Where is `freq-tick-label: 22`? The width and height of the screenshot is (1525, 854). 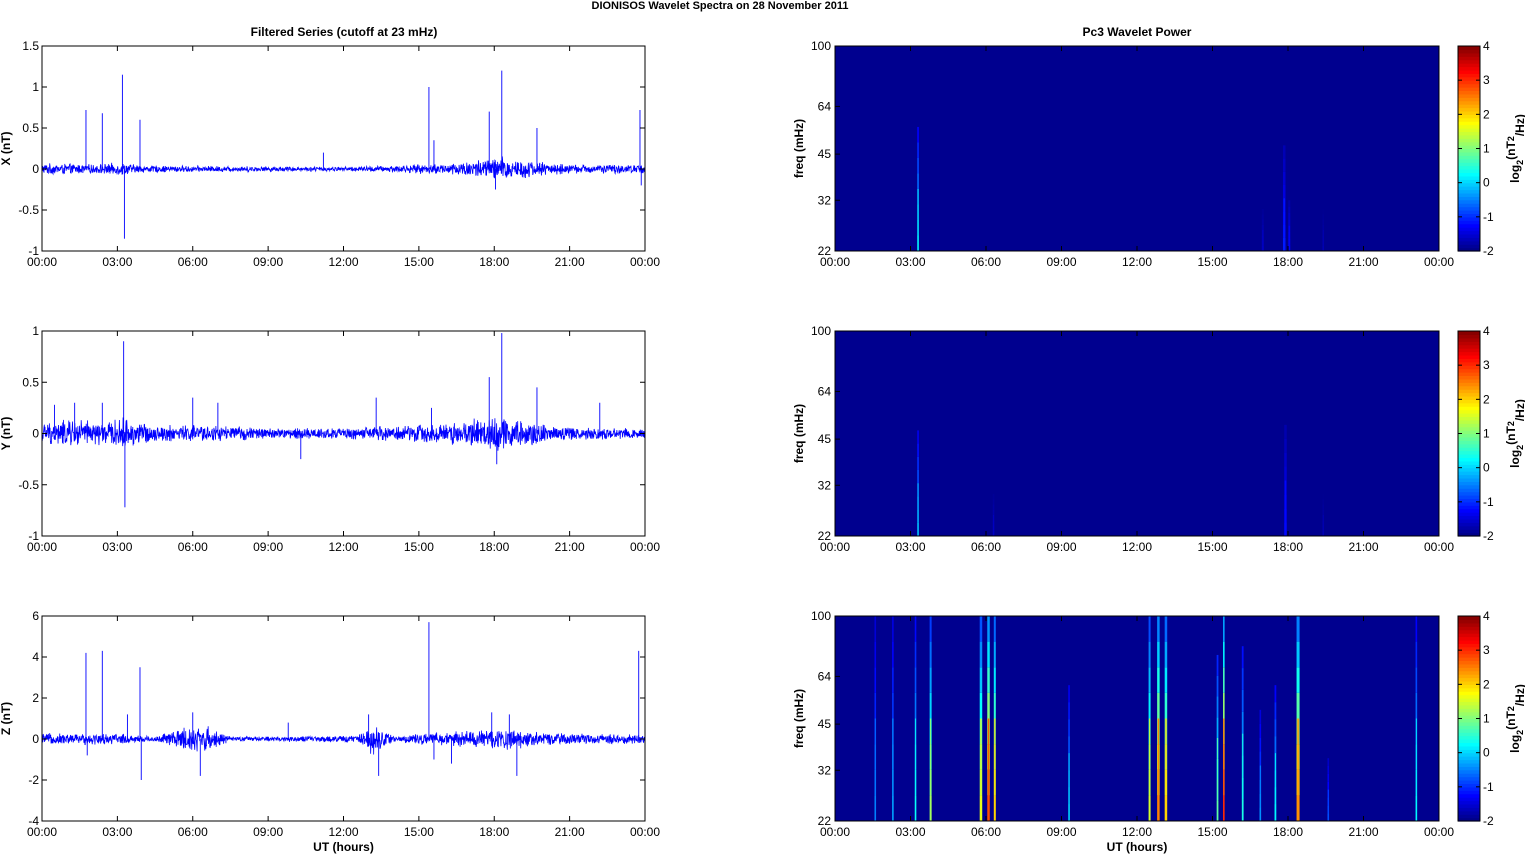
freq-tick-label: 22 is located at coordinates (825, 251).